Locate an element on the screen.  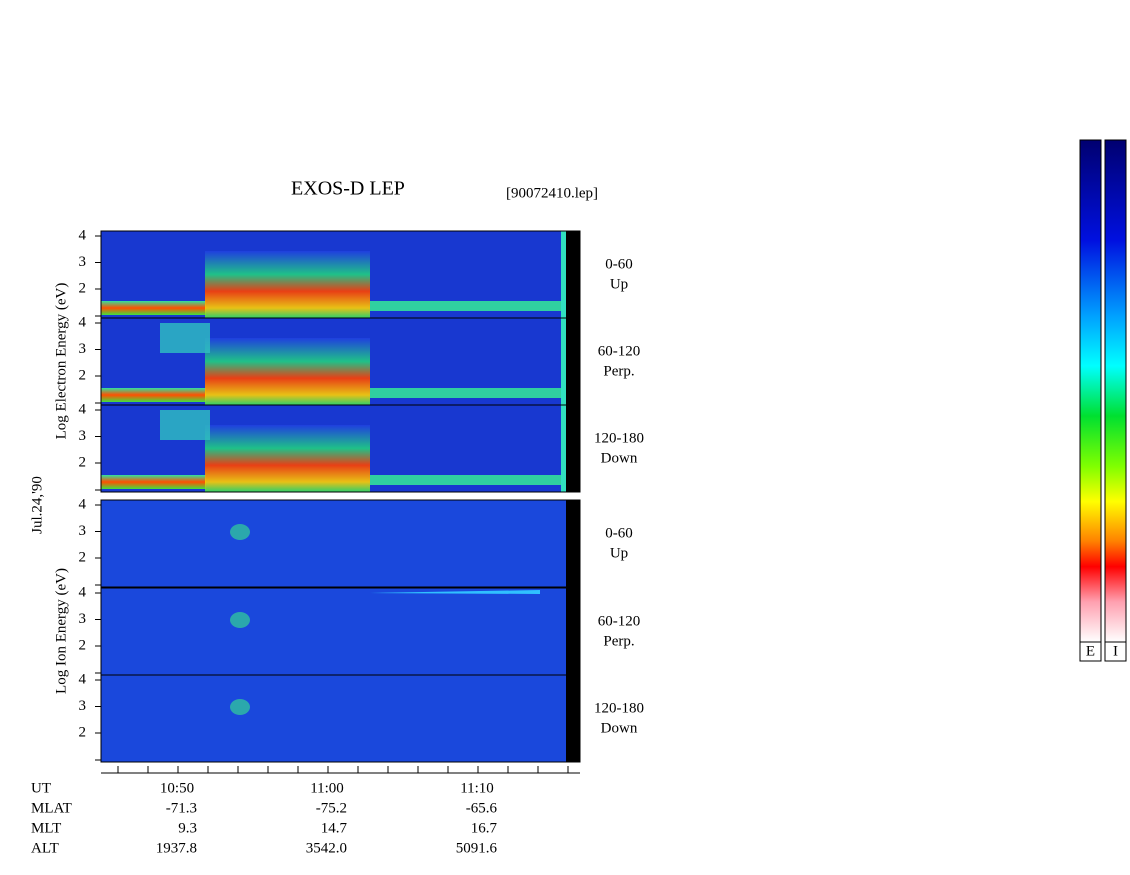
orbit-value: -65.6 is located at coordinates (482, 808).